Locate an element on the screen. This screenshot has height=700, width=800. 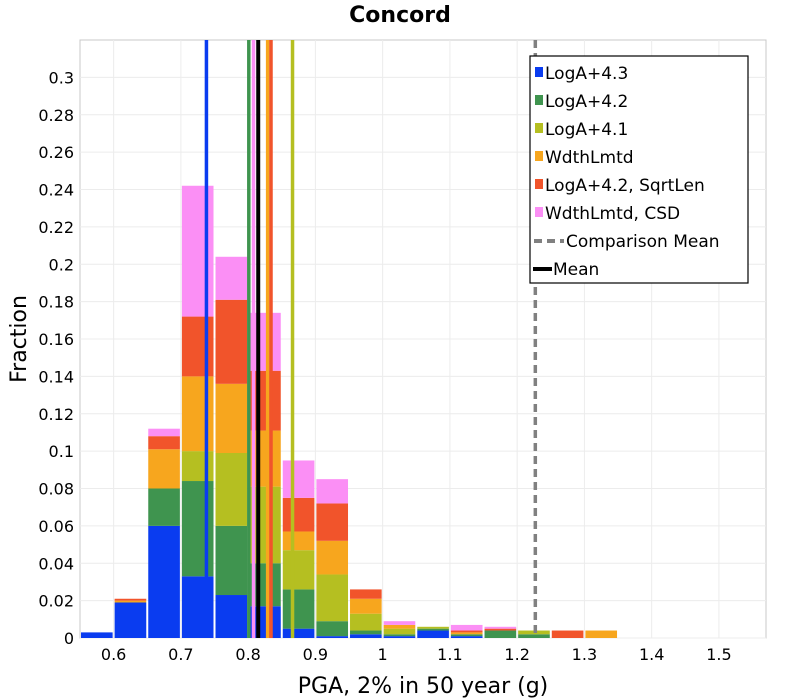
x-axis-label: PGA, 2% in 50 year (g) is located at coordinates (423, 686).